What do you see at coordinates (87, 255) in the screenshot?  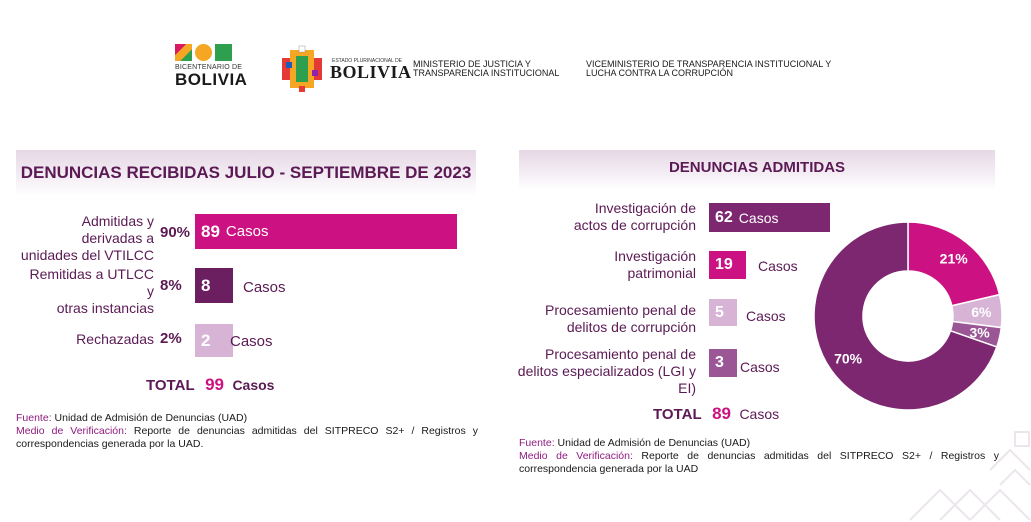 I see `left-row-1-label-line-2: unidades del VTILCC` at bounding box center [87, 255].